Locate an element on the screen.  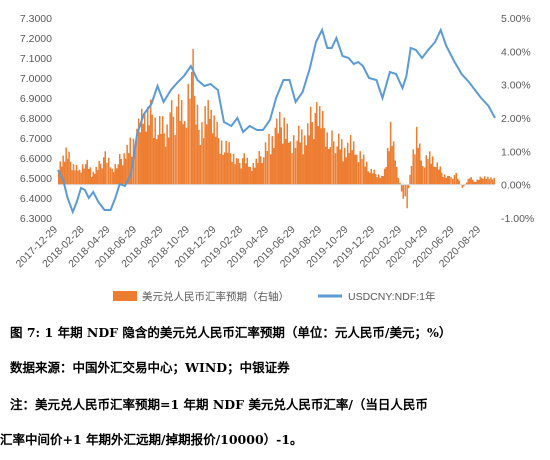
left-axis-tick-label: 6.7000 is located at coordinates (36, 139).